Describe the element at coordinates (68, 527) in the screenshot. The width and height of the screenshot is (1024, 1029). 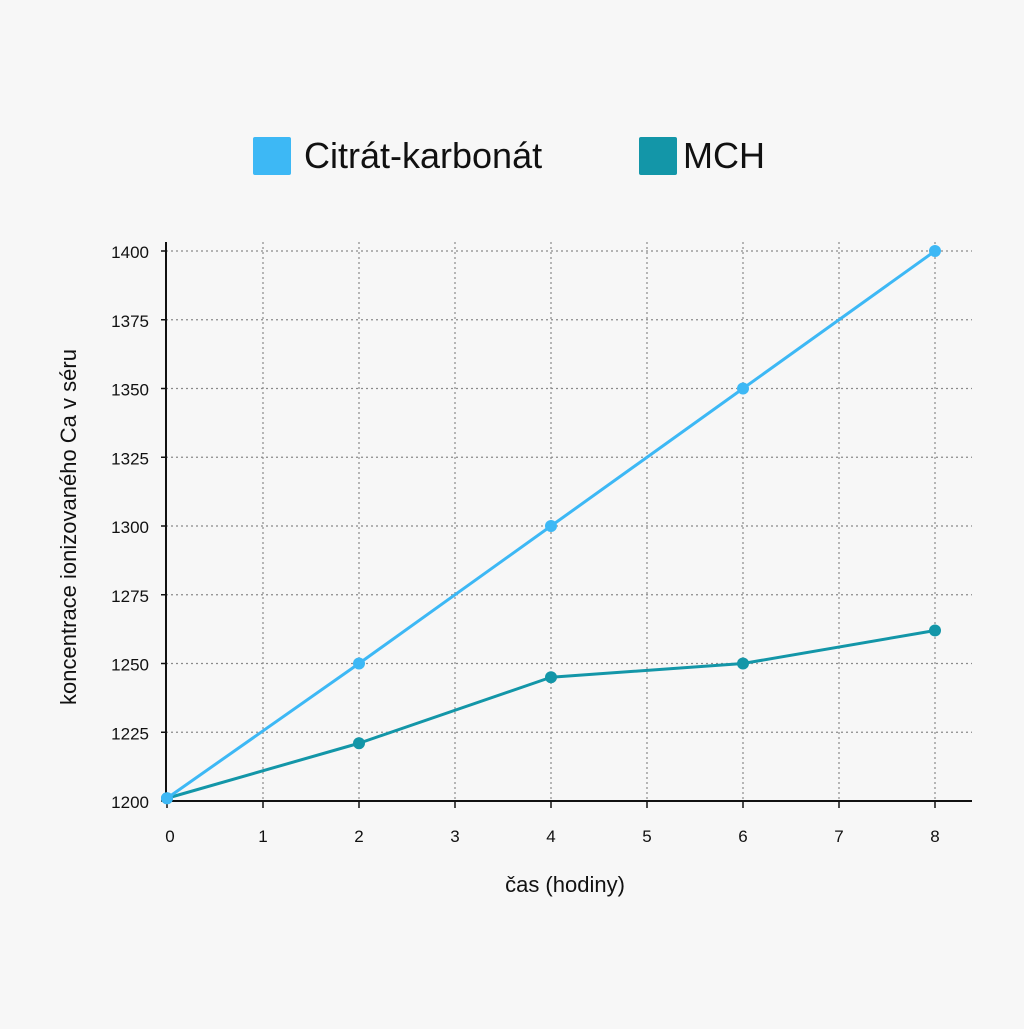
I see `y-axis-title: koncentrace ionizovaného Ca v séru` at that location.